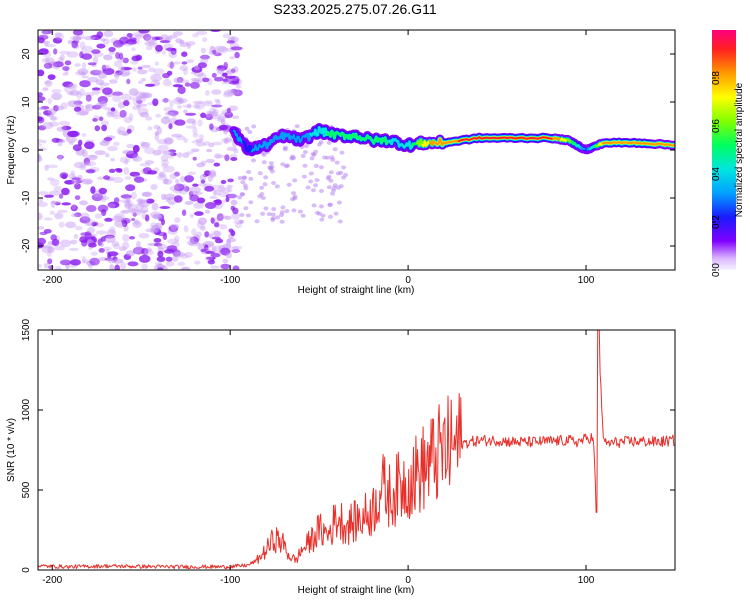 The width and height of the screenshot is (750, 600). What do you see at coordinates (408, 580) in the screenshot?
I see `x-tick-label: 0` at bounding box center [408, 580].